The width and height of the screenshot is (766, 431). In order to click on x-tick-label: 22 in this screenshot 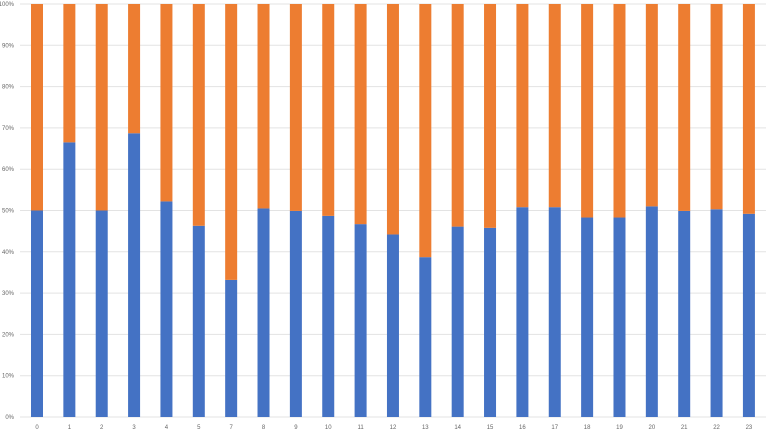, I will do `click(716, 428)`.